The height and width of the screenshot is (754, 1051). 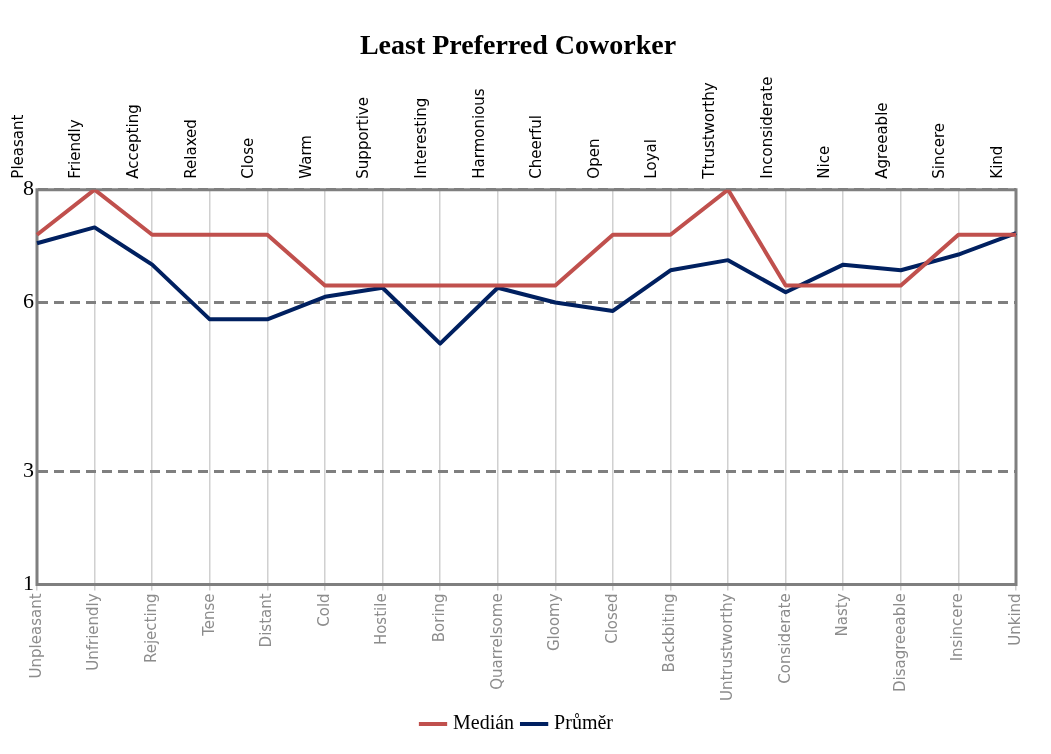 What do you see at coordinates (536, 147) in the screenshot?
I see `text: Cheerful` at bounding box center [536, 147].